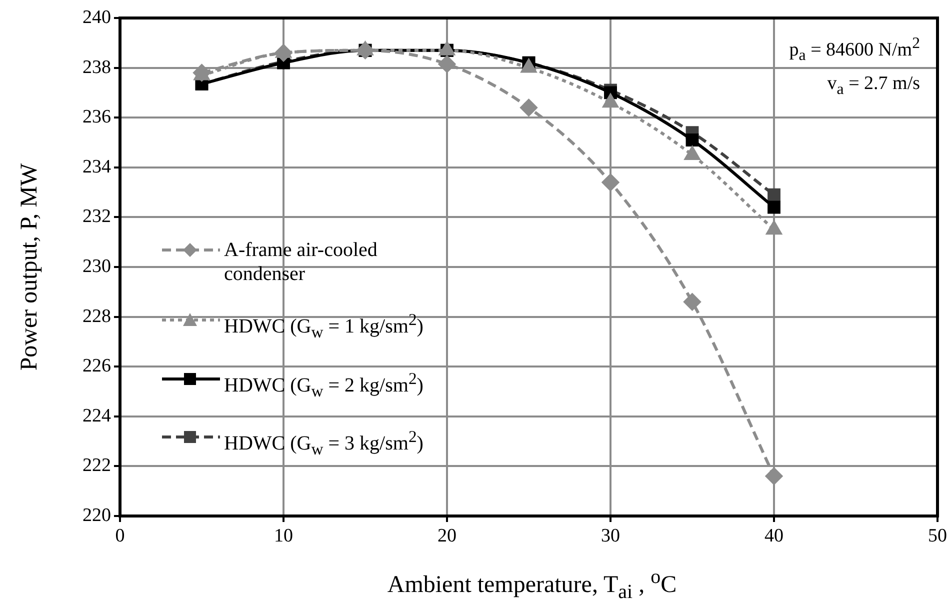  I want to click on x-tick-label: 10, so click(283, 535).